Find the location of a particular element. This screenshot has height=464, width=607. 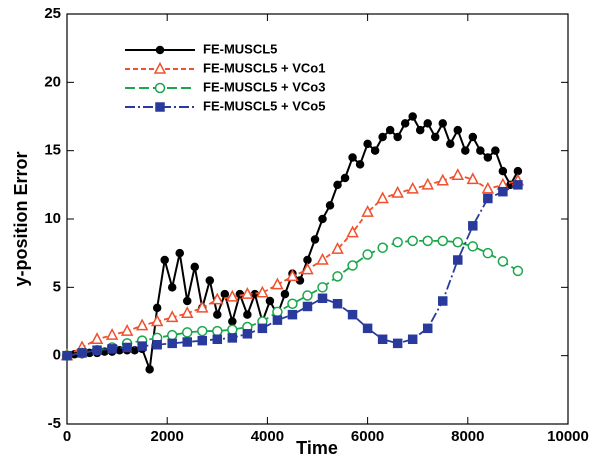

y-tick-label: 25 is located at coordinates (52, 13).